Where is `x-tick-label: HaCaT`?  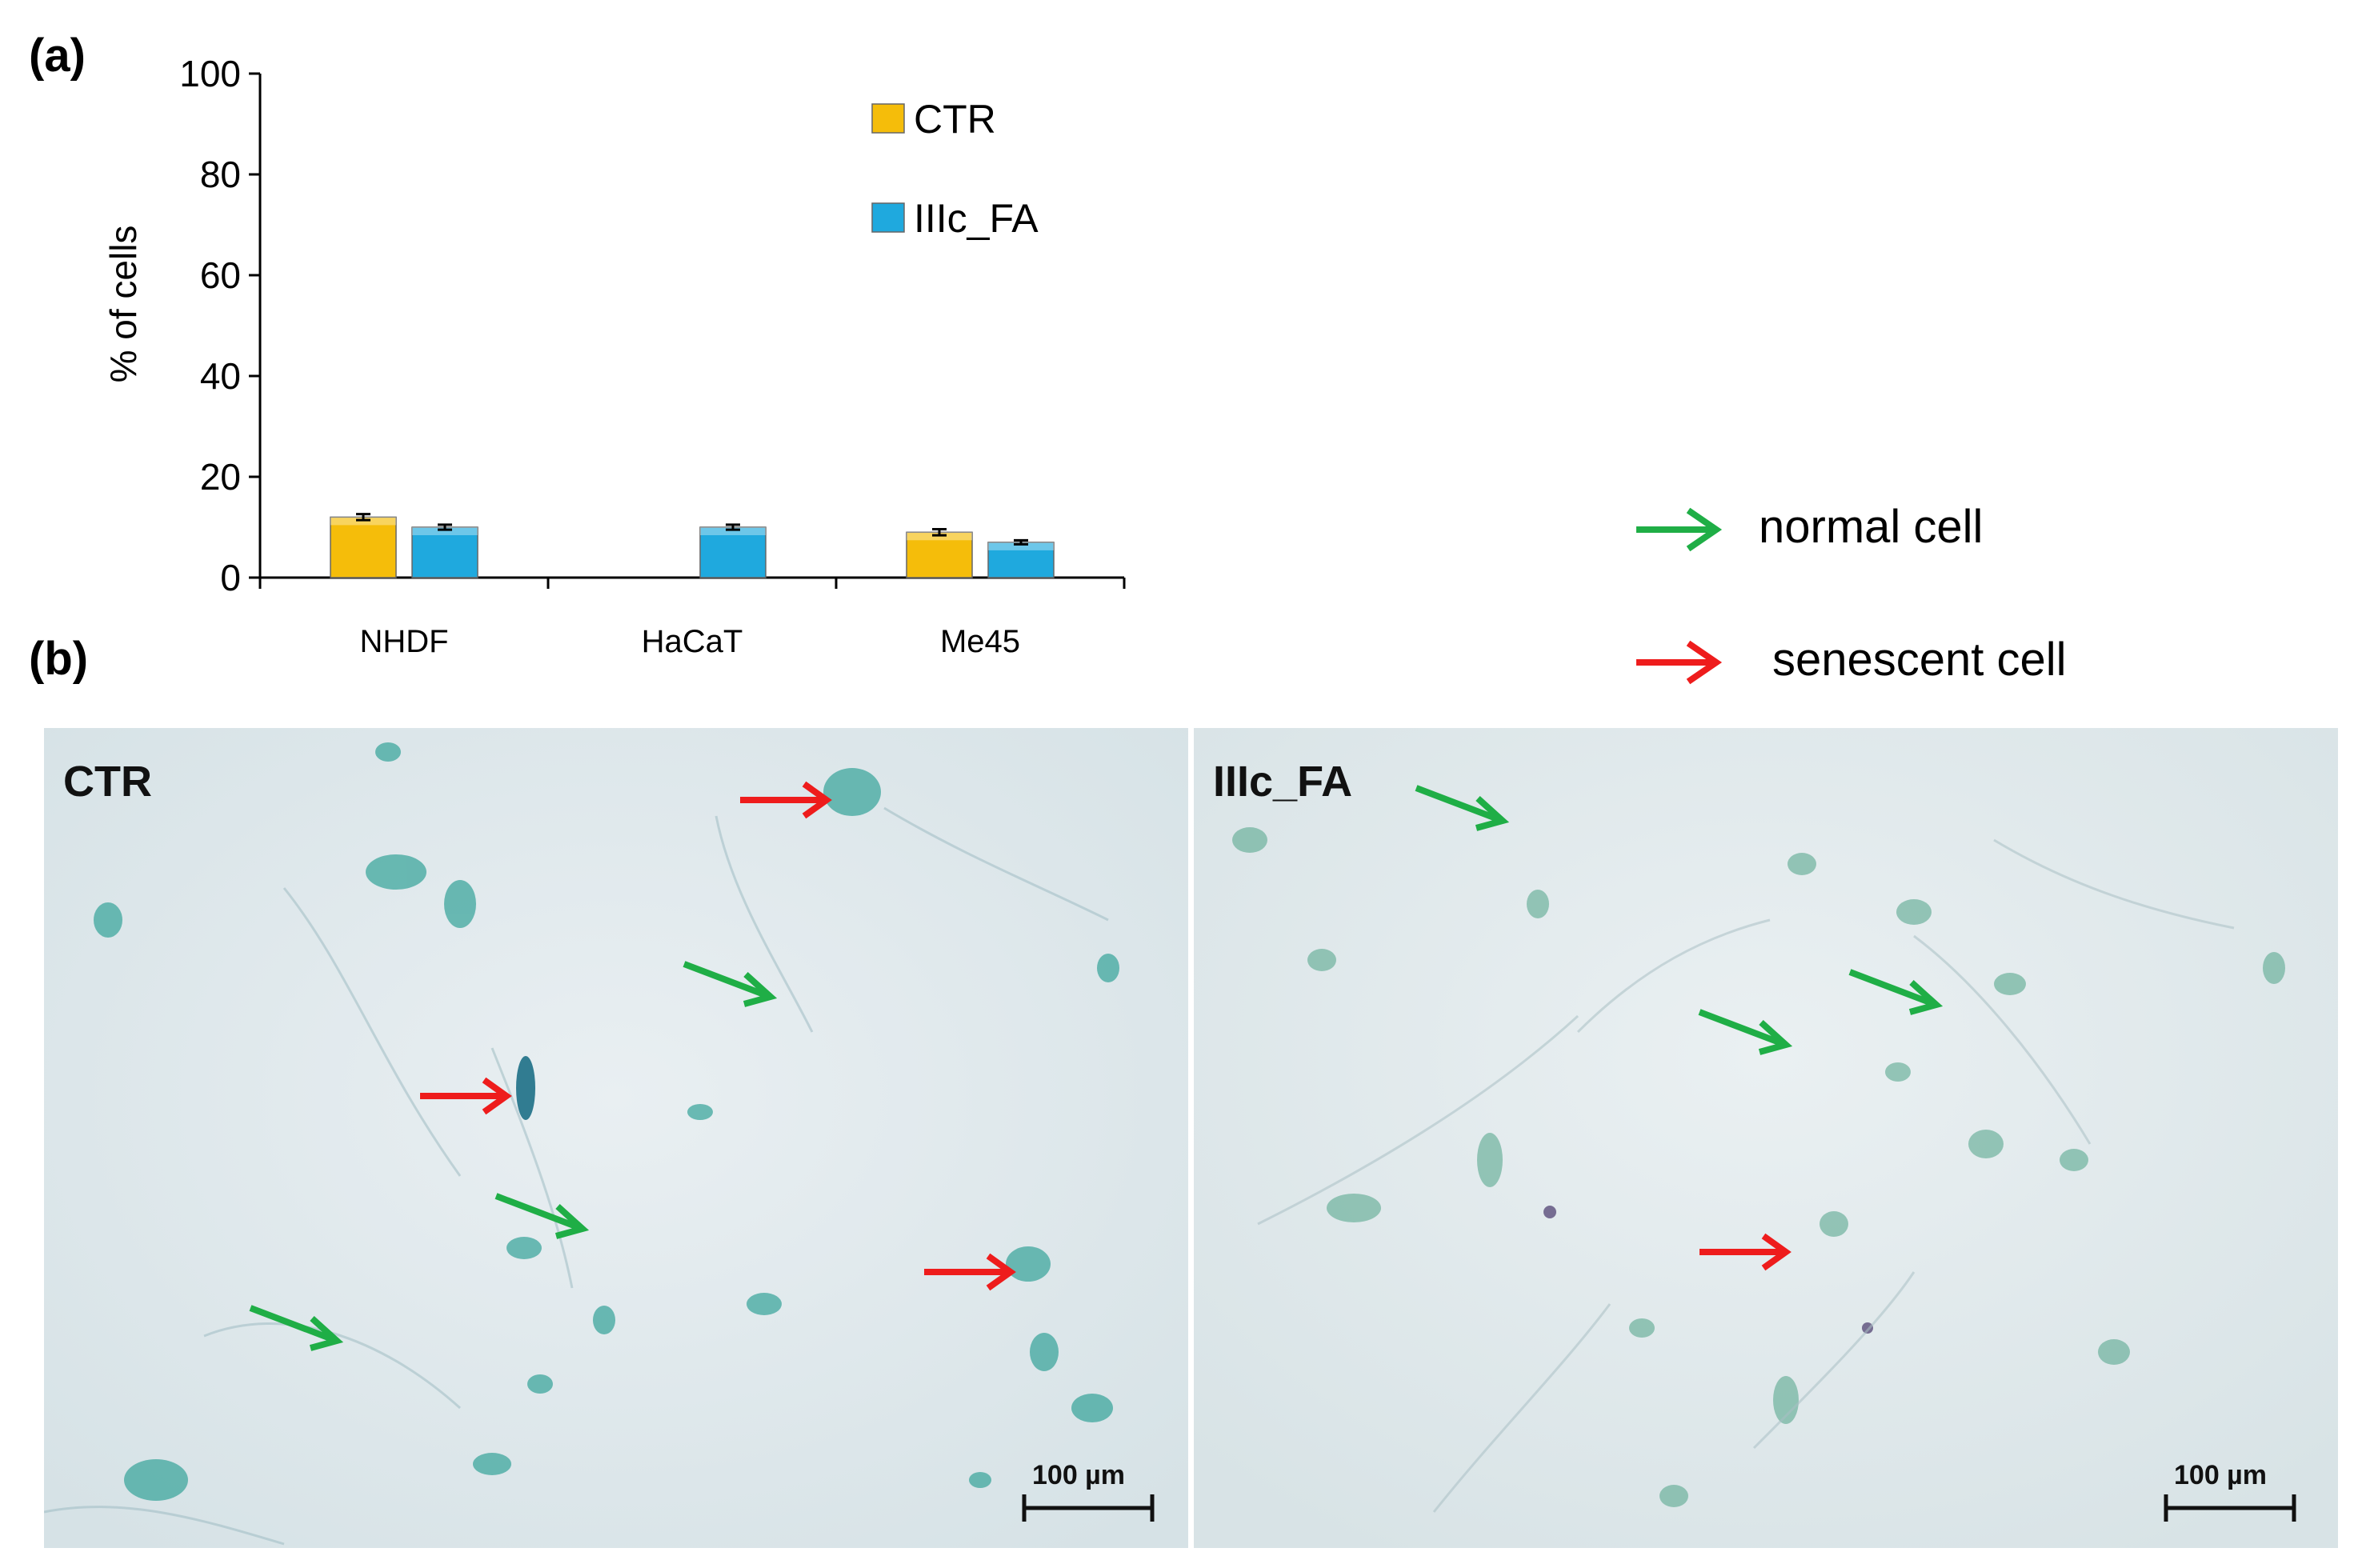 x-tick-label: HaCaT is located at coordinates (692, 641).